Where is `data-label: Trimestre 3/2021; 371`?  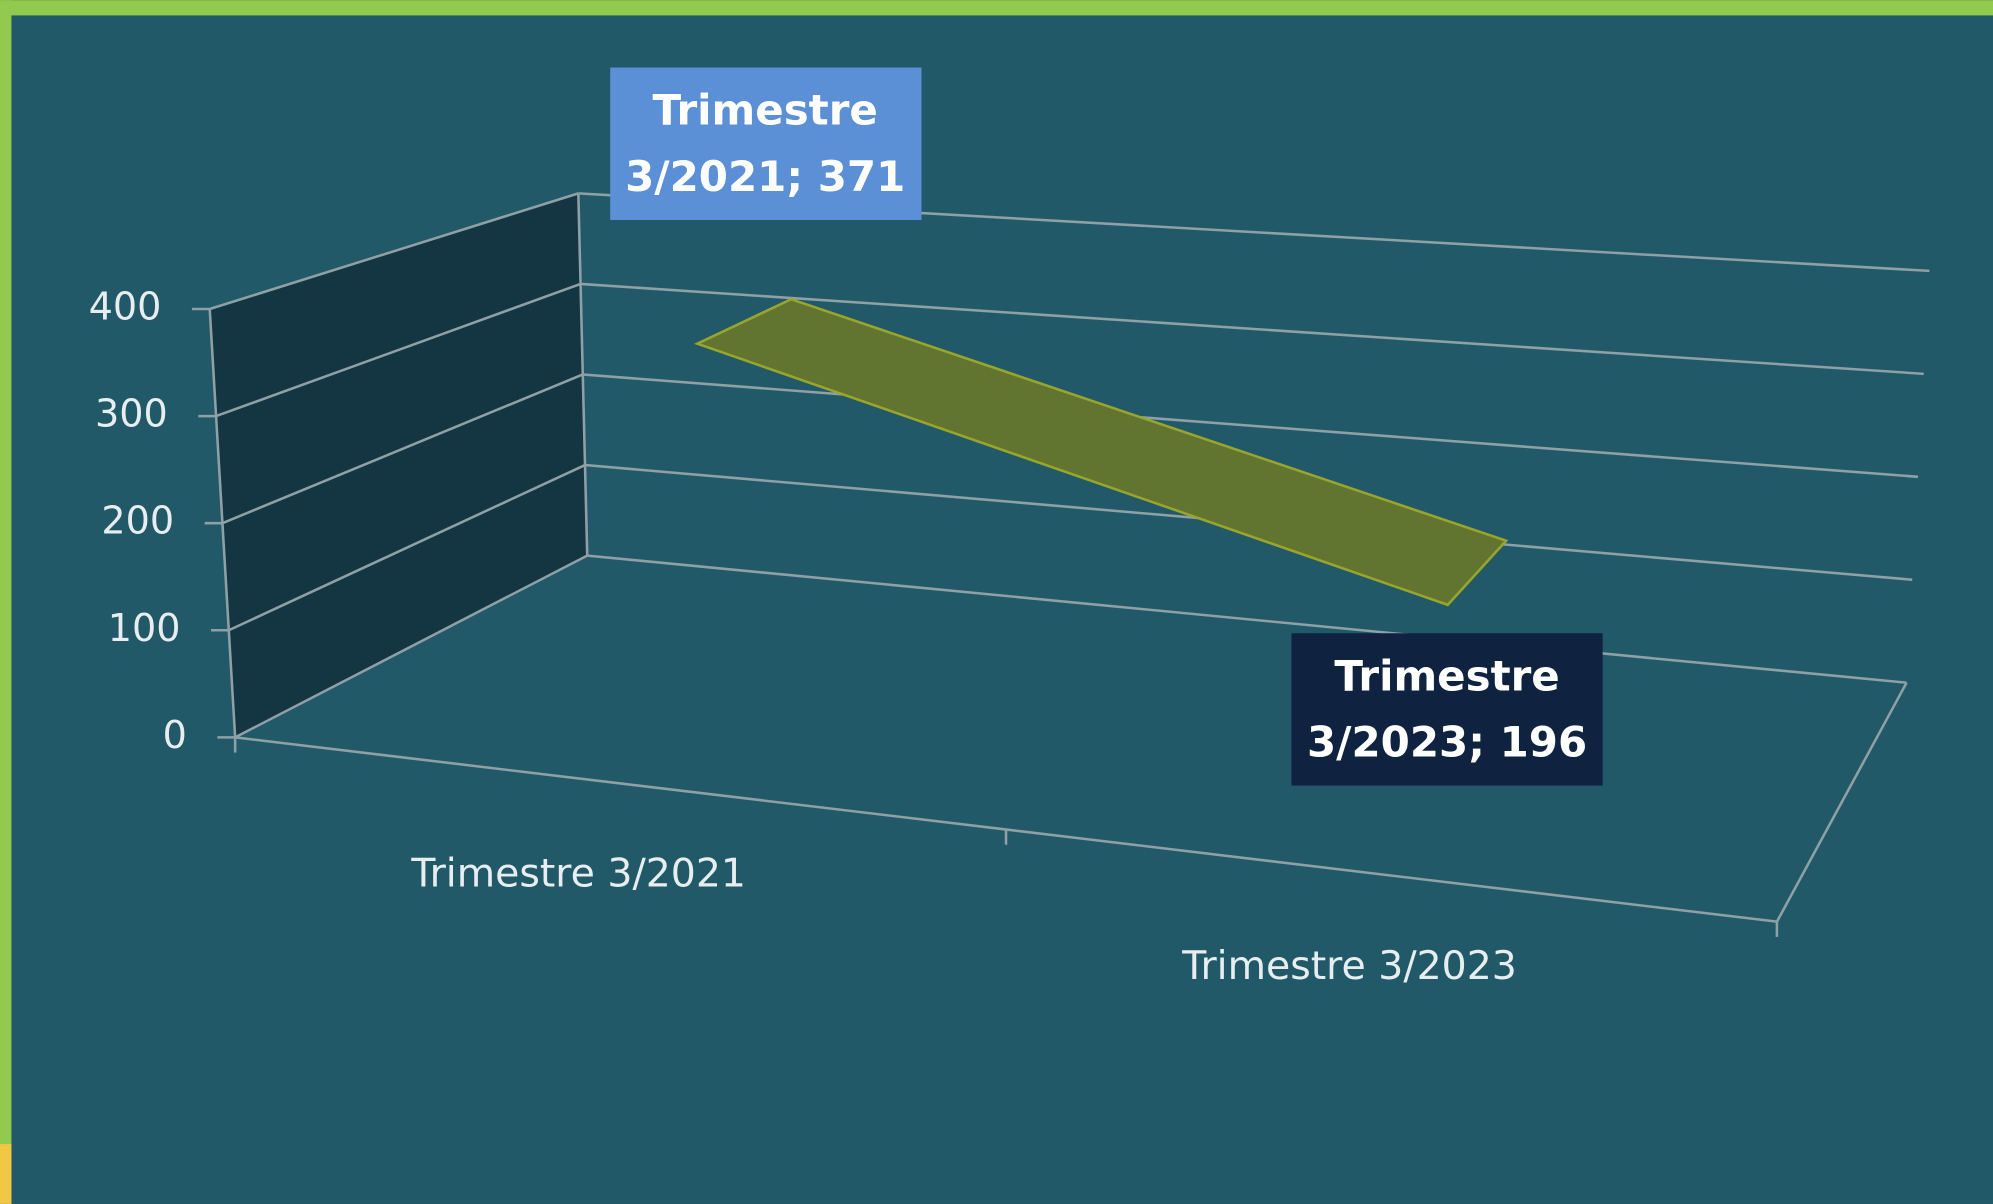 data-label: Trimestre 3/2021; 371 is located at coordinates (765, 143).